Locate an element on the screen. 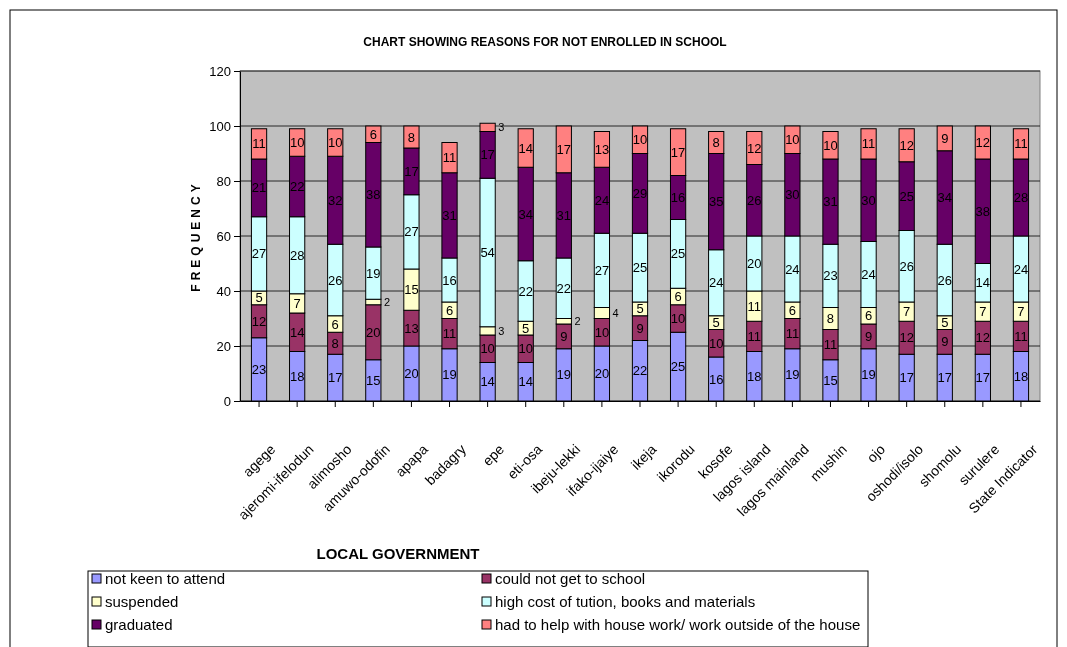  y-tick-label: 40 is located at coordinates (223, 291).